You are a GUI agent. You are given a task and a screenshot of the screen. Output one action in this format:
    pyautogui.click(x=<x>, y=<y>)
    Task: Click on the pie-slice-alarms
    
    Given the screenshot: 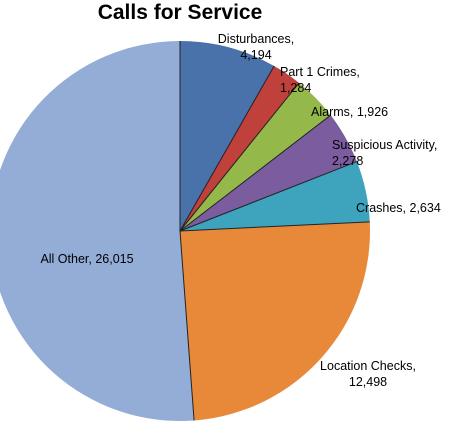 What is the action you would take?
    pyautogui.click(x=255, y=156)
    